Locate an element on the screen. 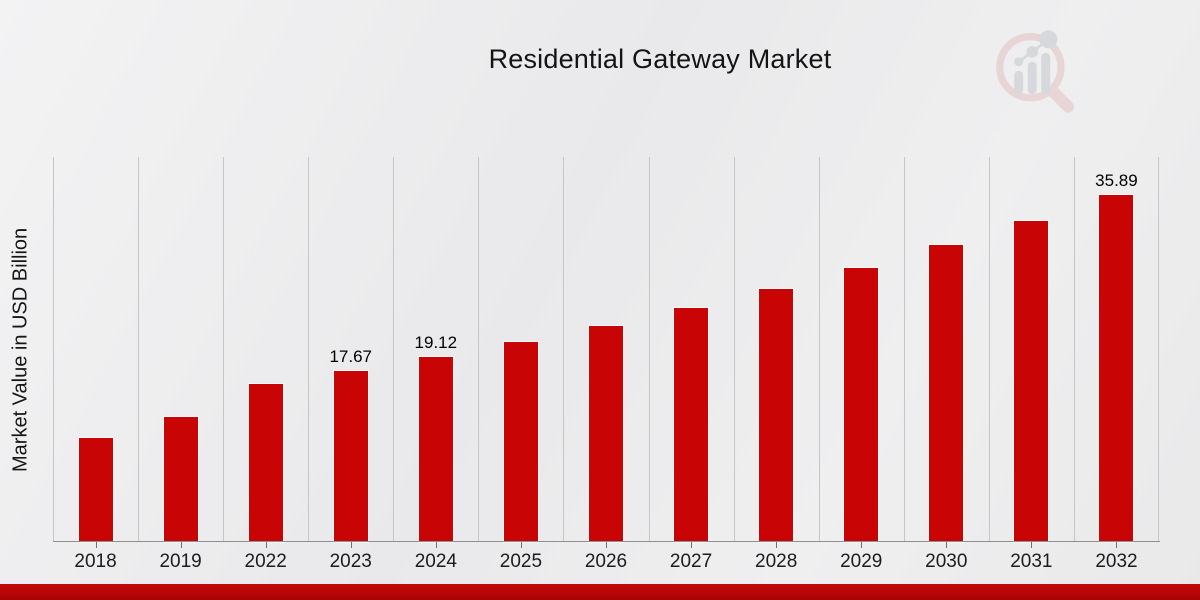  bar-2024 is located at coordinates (435, 449).